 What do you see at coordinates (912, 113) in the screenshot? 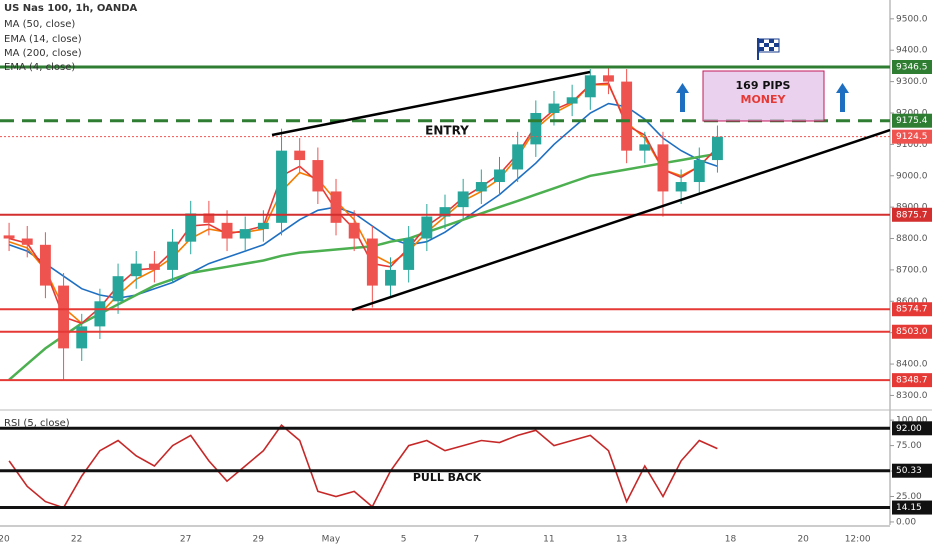
I see `y-tick-label: 9200.0` at bounding box center [912, 113].